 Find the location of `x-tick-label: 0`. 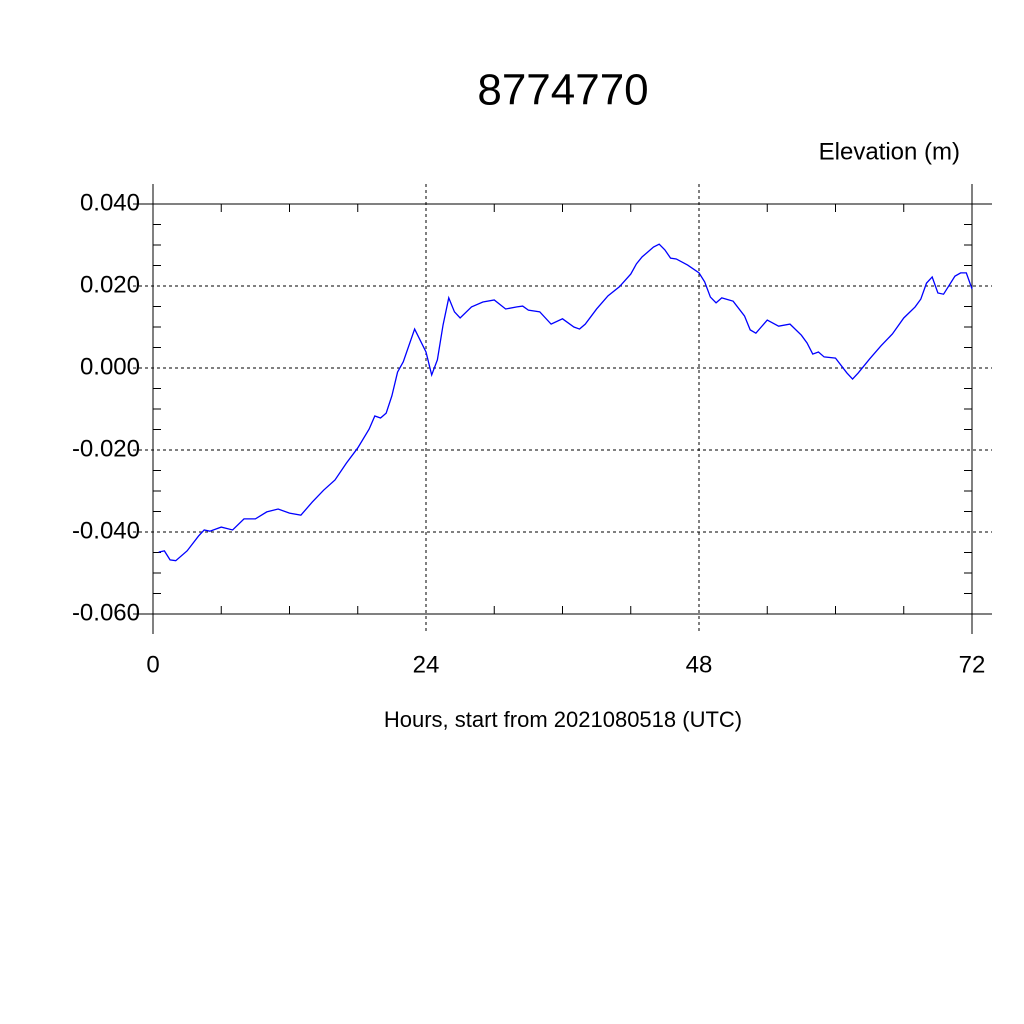

x-tick-label: 0 is located at coordinates (152, 664).